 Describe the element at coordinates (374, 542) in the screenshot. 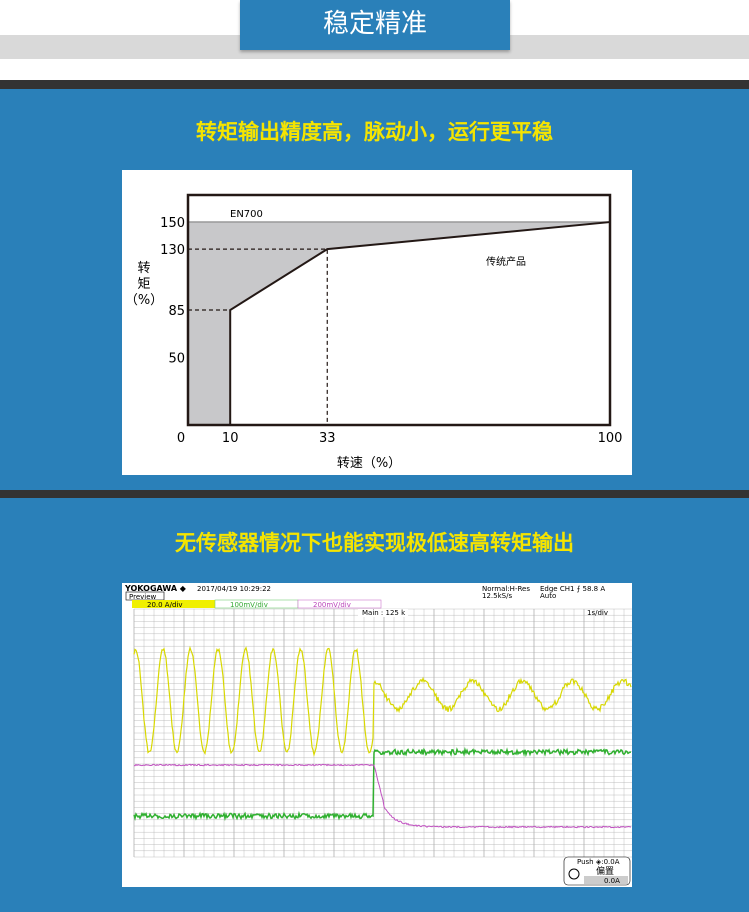

I see `section2-heading: 无传感器情况下也能实现极低速高转矩输出` at that location.